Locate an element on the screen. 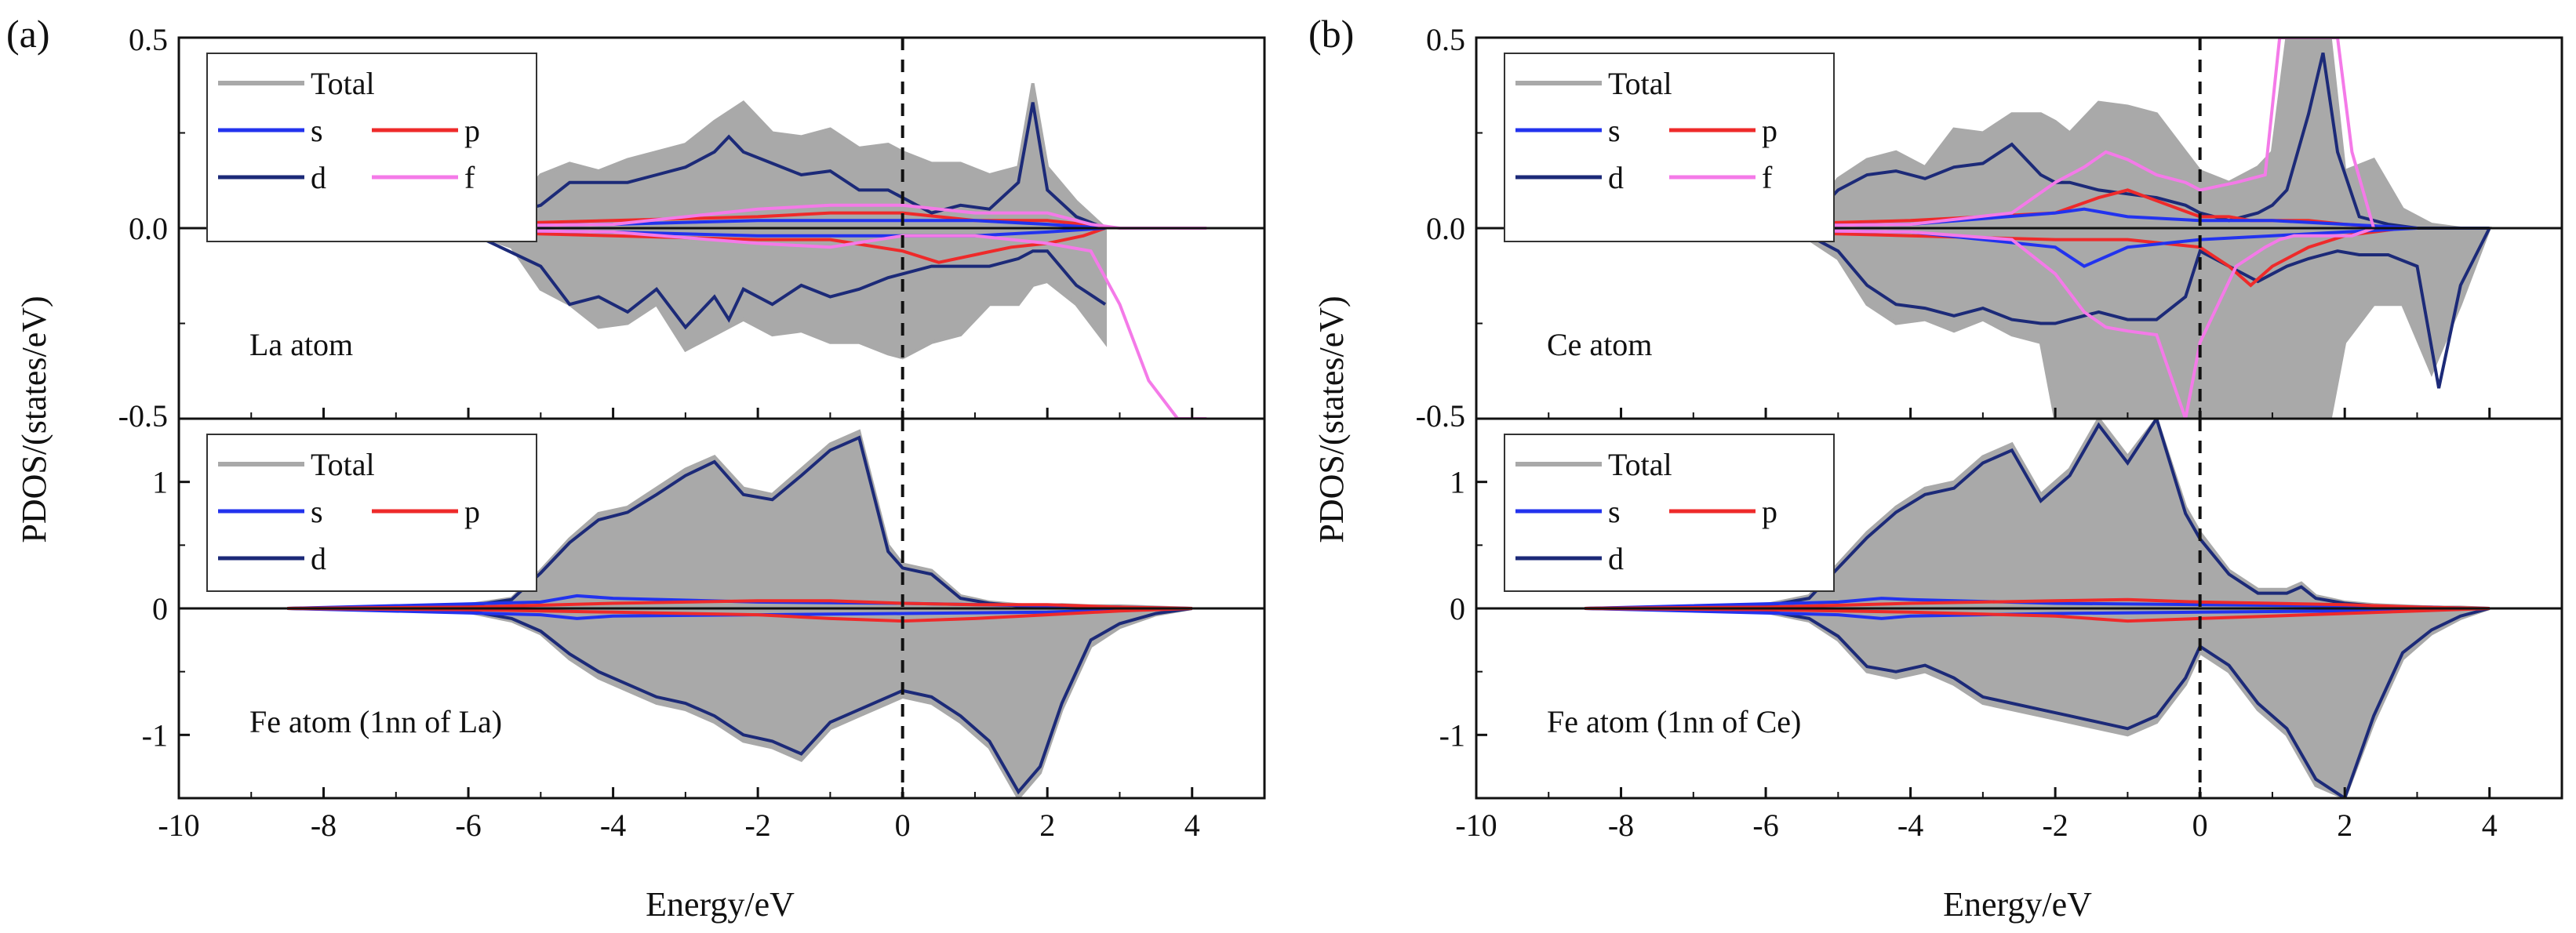 Image resolution: width=2576 pixels, height=933 pixels. atom-annotation: La atom is located at coordinates (301, 344).